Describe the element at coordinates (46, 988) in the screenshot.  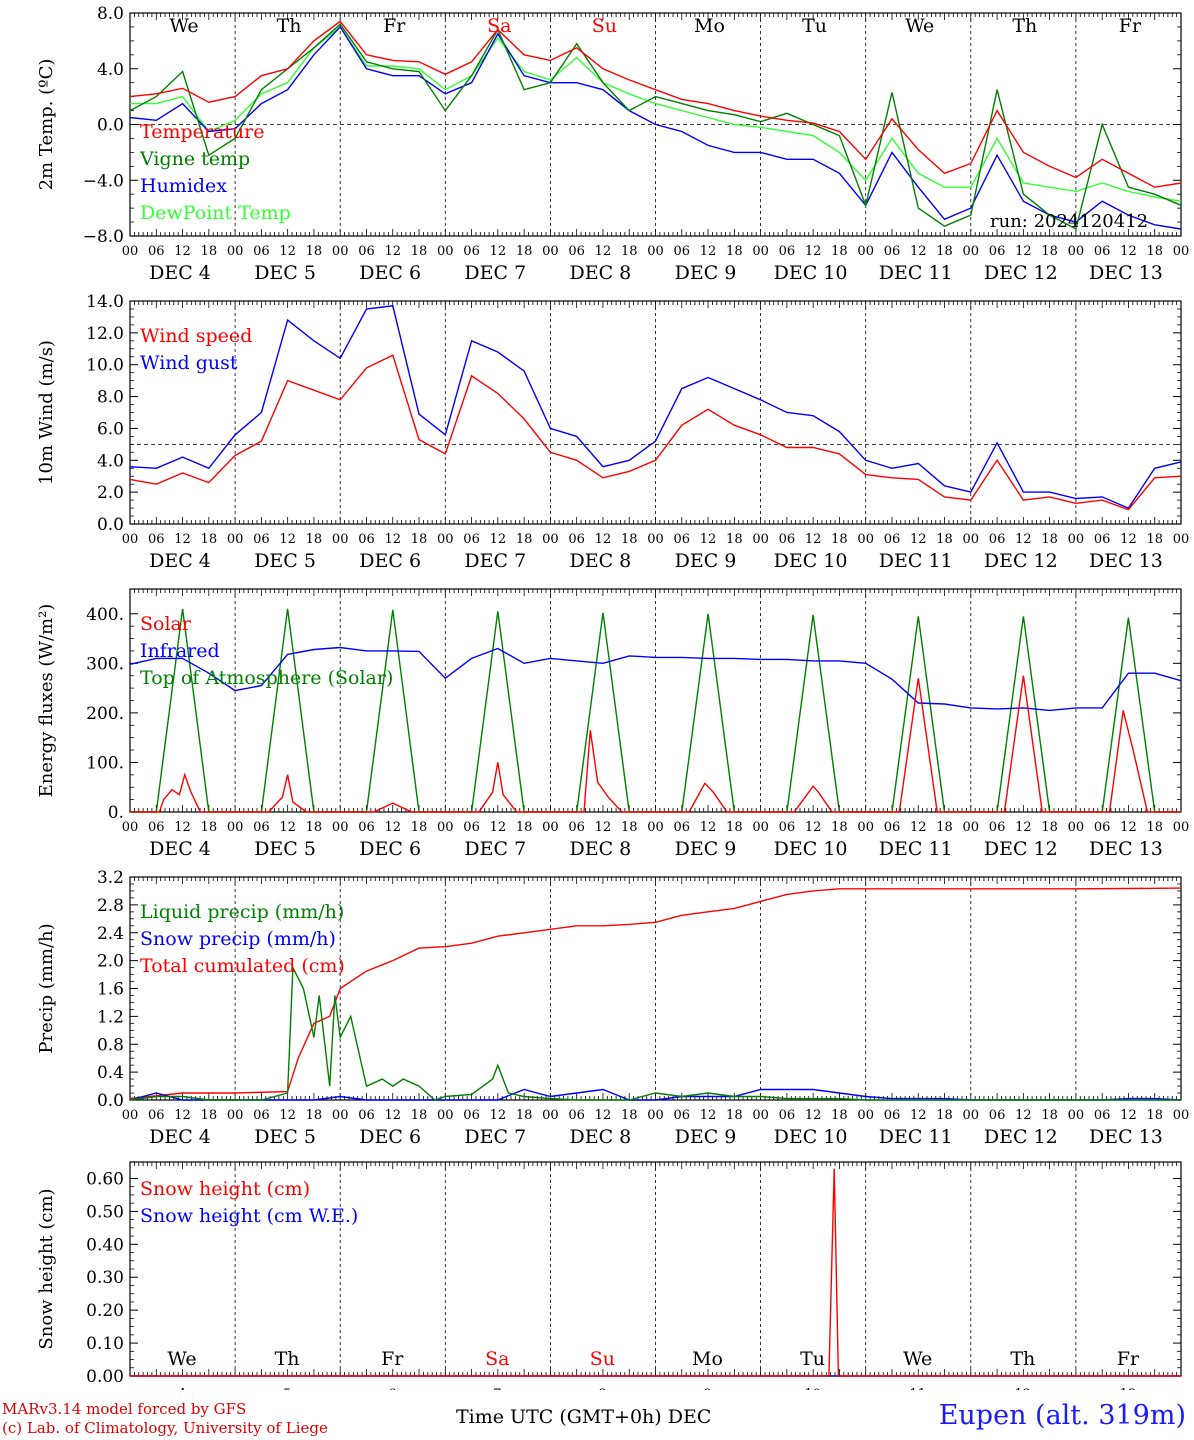
I see `y-axis-title: Precip (mm/h)` at that location.